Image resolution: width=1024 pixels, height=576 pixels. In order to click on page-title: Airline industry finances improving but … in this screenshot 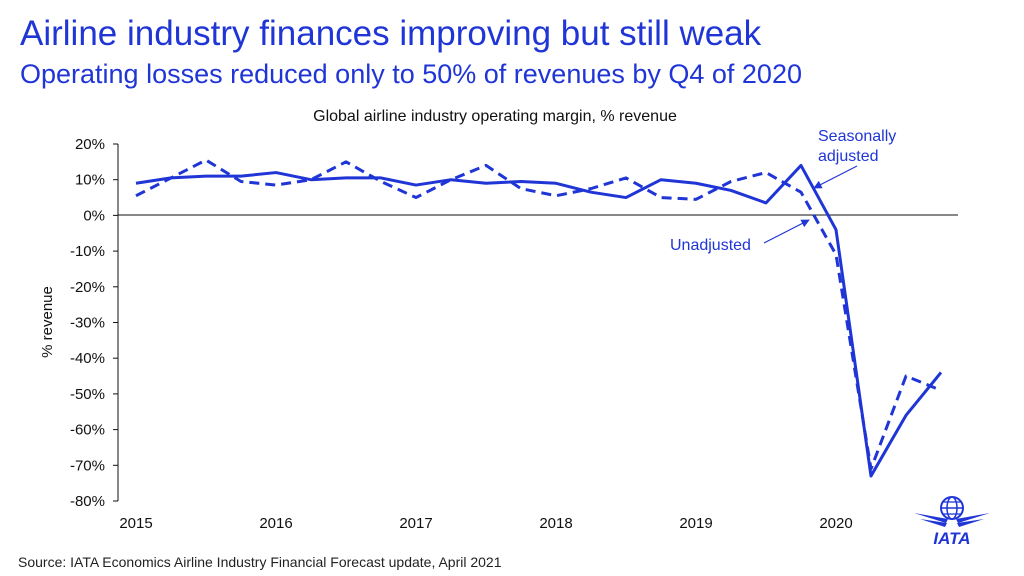, I will do `click(391, 33)`.